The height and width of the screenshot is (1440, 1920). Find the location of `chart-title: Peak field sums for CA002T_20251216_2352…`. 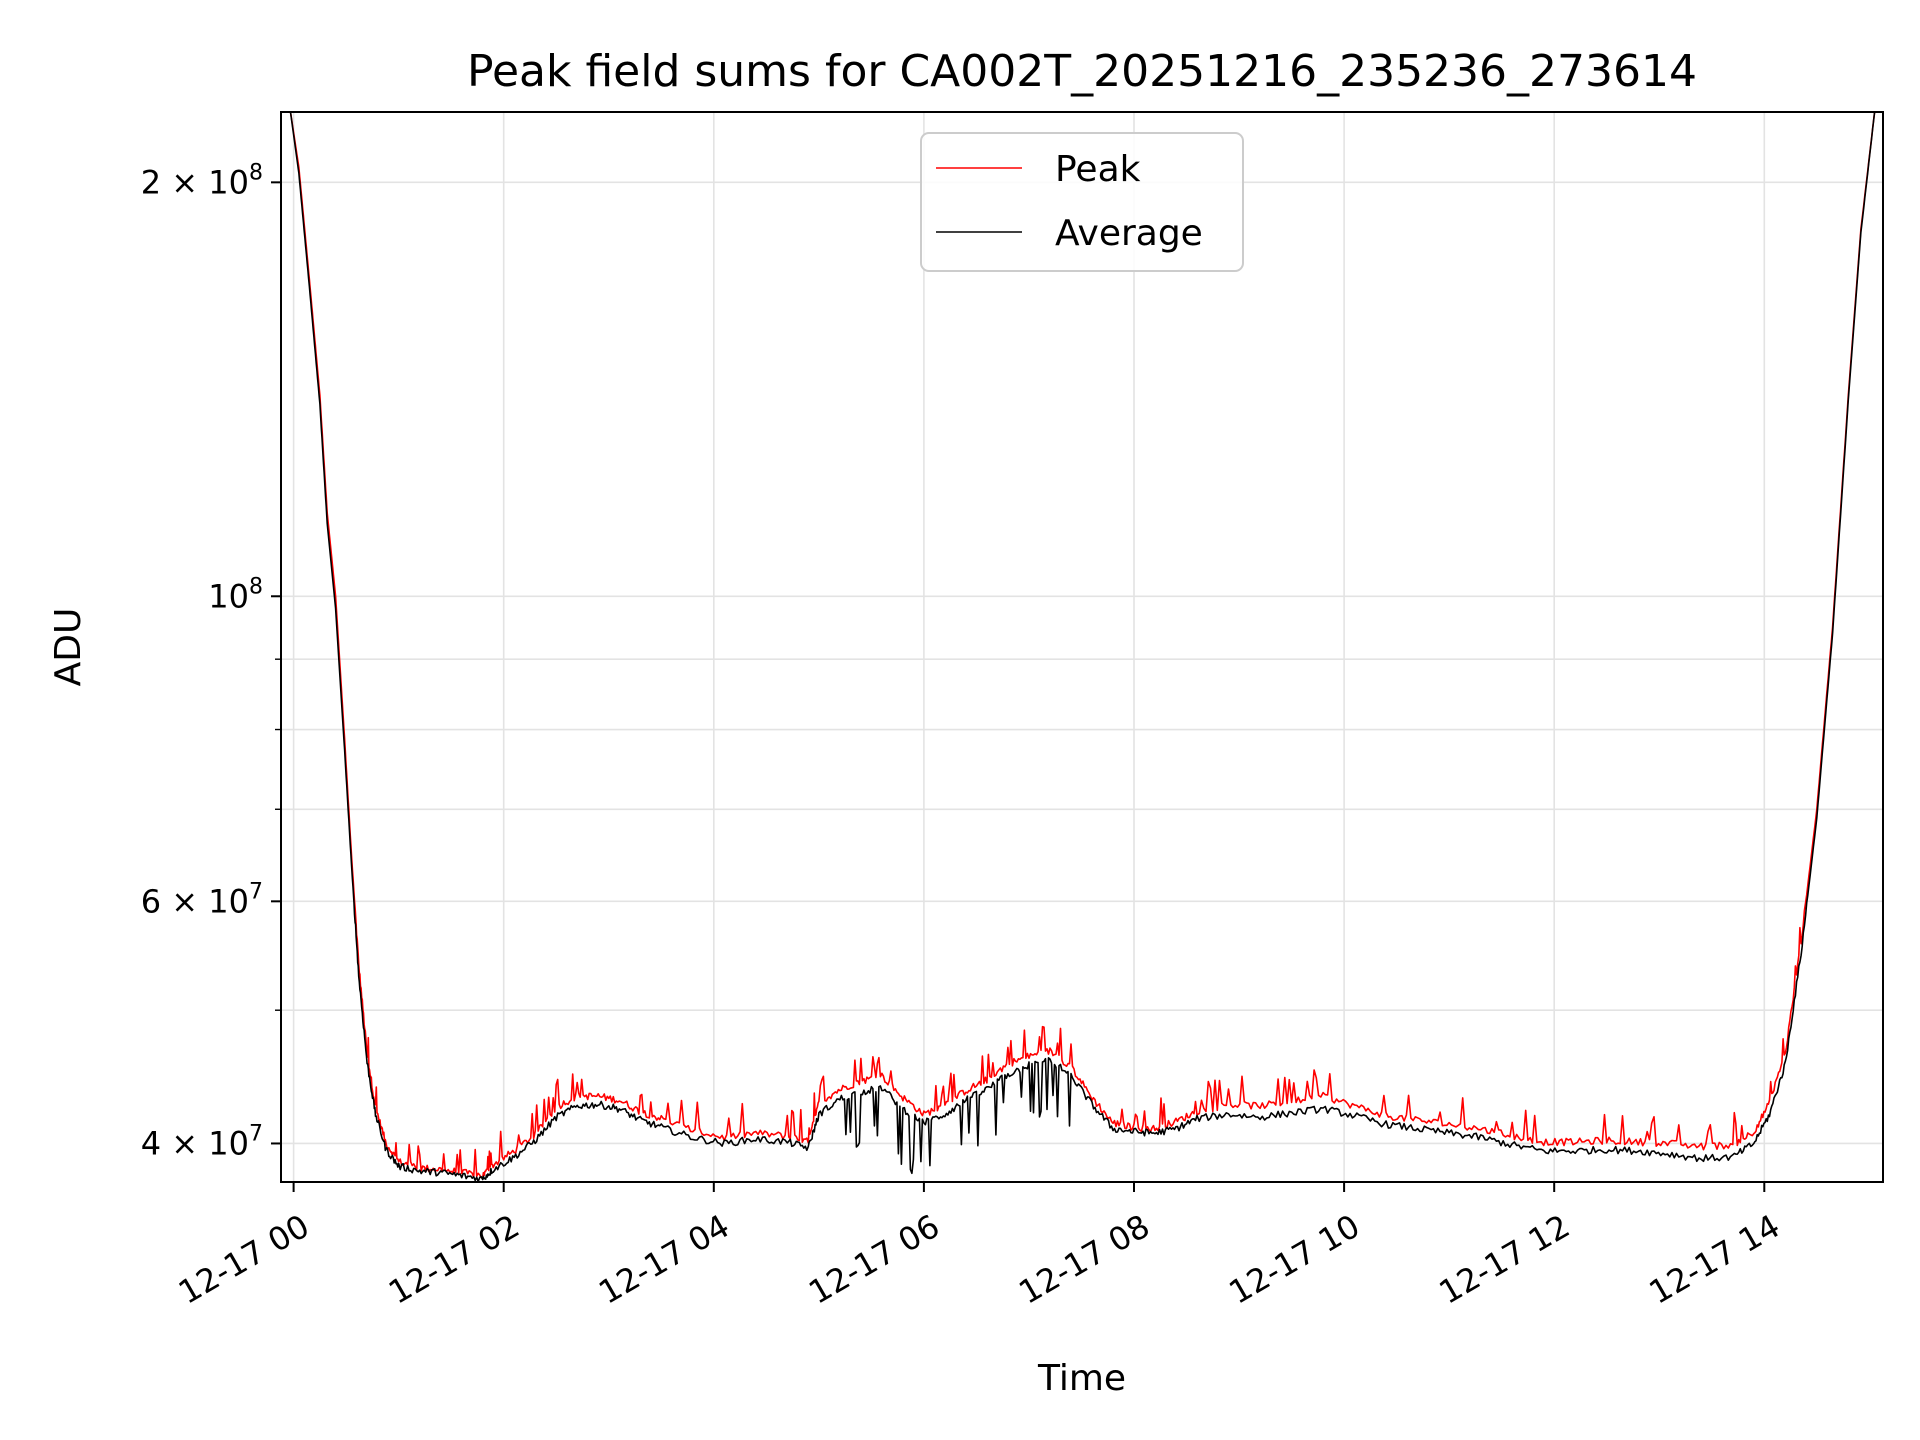

chart-title: Peak field sums for CA002T_20251216_2352… is located at coordinates (1082, 71).